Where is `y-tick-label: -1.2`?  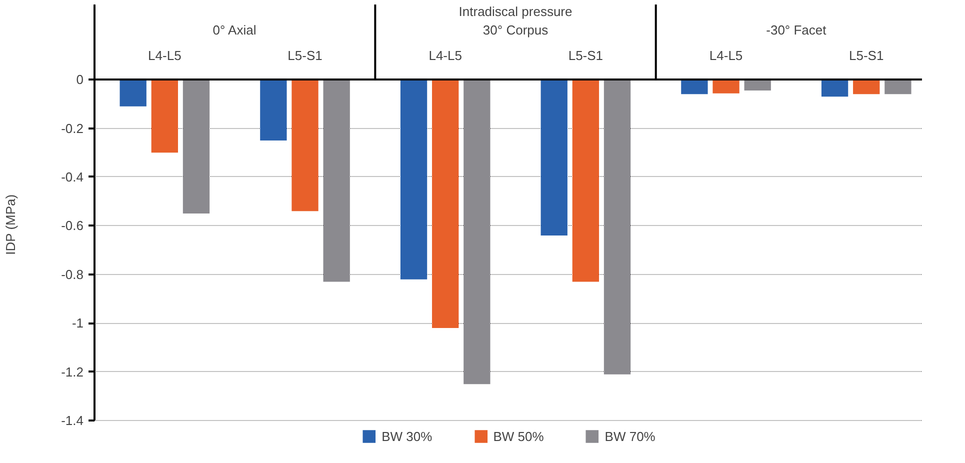
y-tick-label: -1.2 is located at coordinates (72, 372).